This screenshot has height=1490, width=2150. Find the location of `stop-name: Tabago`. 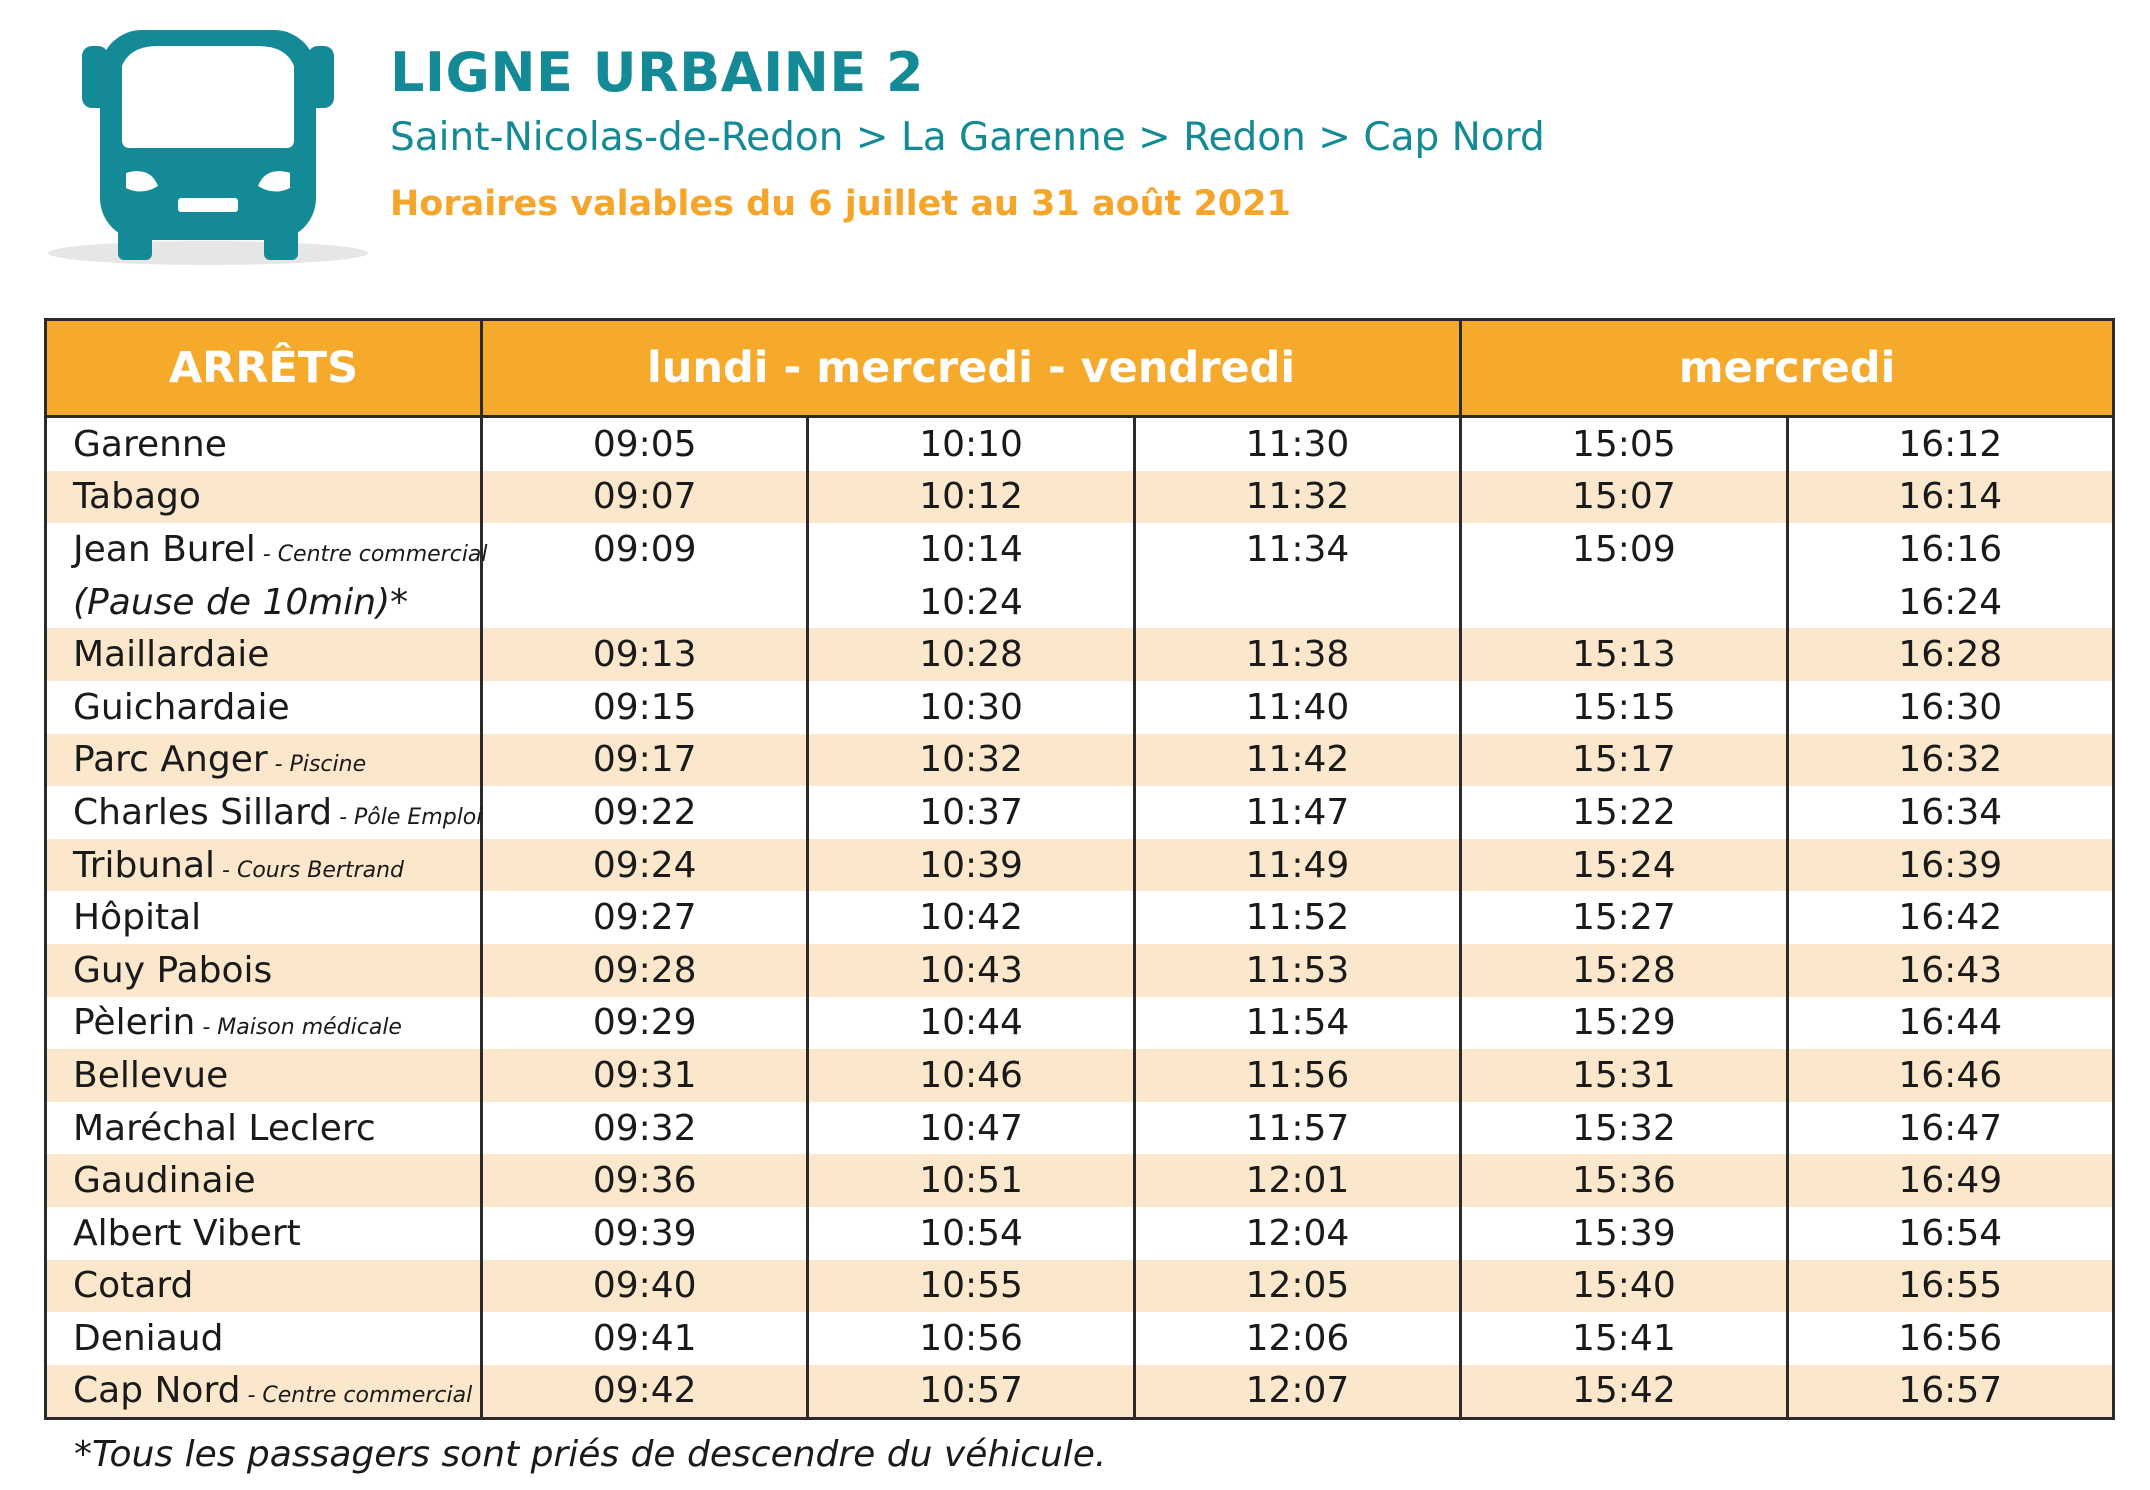

stop-name: Tabago is located at coordinates (137, 497).